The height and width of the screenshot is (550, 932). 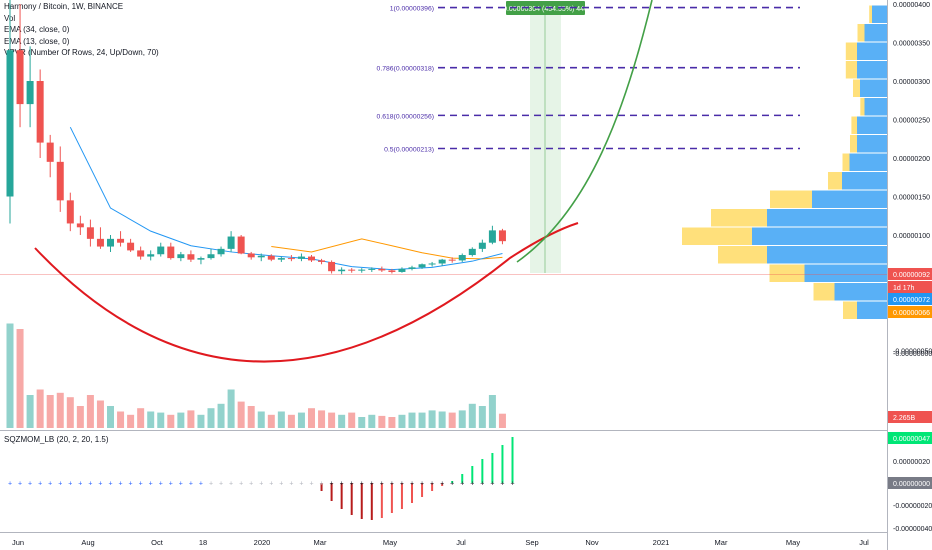 I want to click on parabolic-projection-curve, so click(x=584, y=131).